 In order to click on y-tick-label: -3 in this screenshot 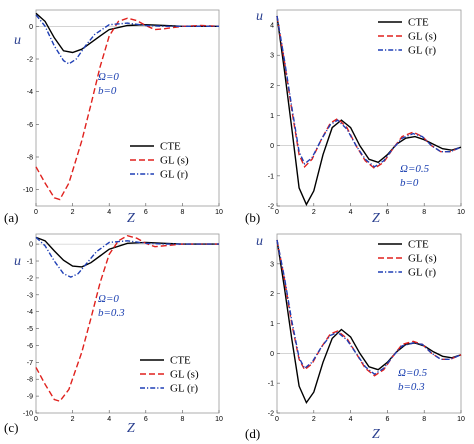, I will do `click(30, 295)`.